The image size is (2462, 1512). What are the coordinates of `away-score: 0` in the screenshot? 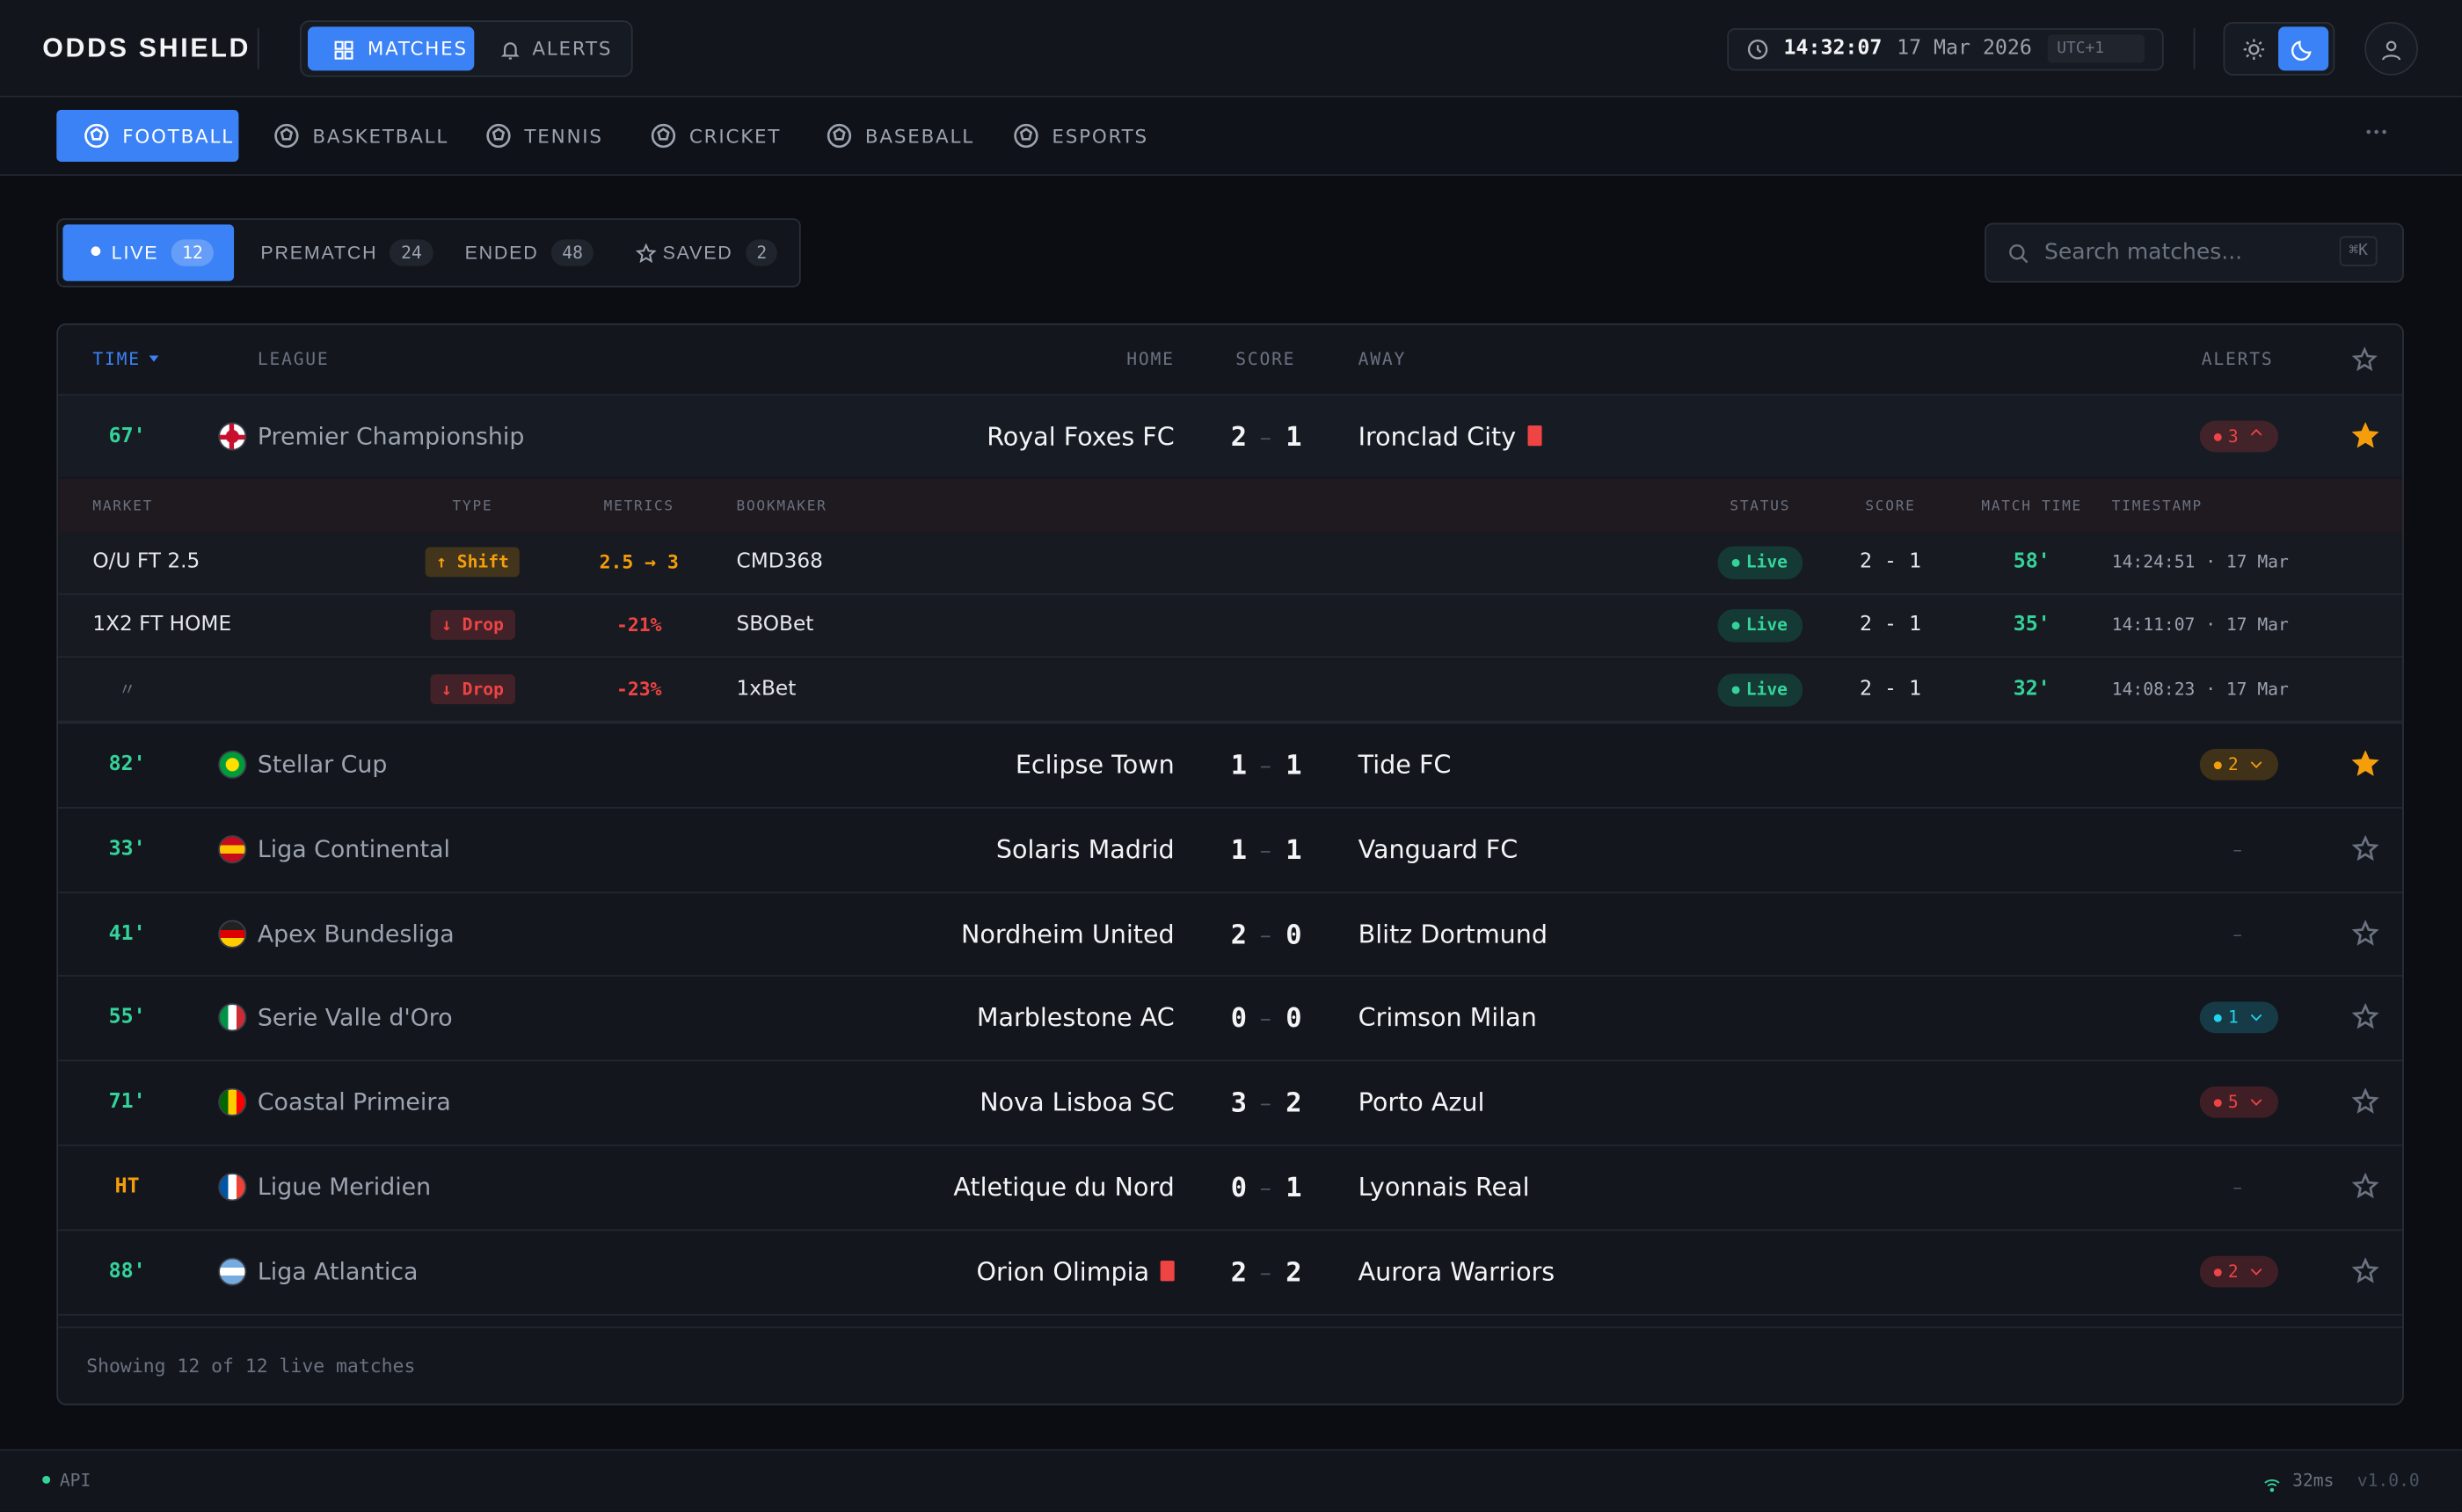 It's located at (1294, 1019).